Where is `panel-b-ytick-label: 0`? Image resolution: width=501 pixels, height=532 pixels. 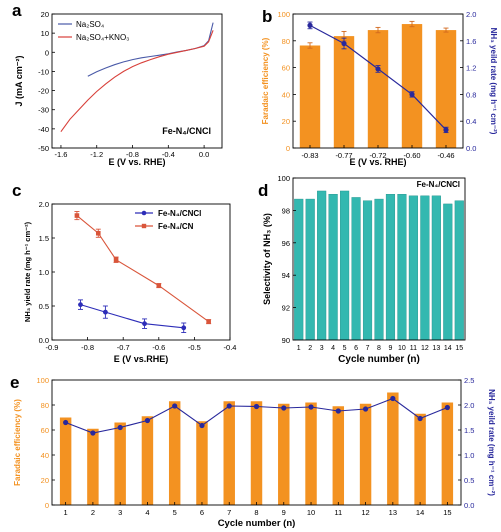 panel-b-ytick-label: 0 is located at coordinates (288, 148).